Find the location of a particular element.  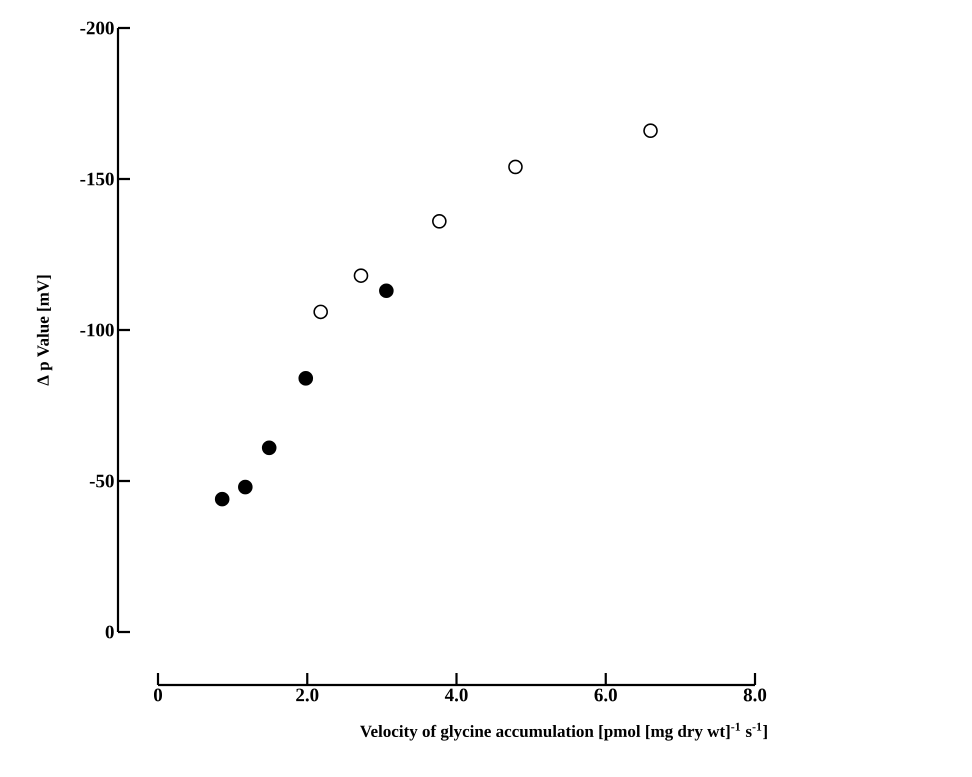

x-tick-label: 6.0 is located at coordinates (605, 695).